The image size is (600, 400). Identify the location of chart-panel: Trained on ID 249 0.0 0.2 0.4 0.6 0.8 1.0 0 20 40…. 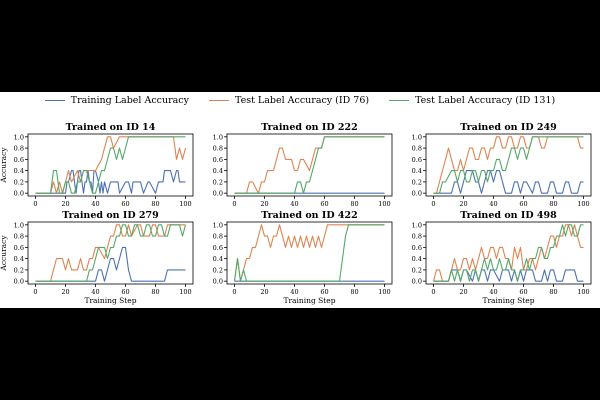
(502, 165).